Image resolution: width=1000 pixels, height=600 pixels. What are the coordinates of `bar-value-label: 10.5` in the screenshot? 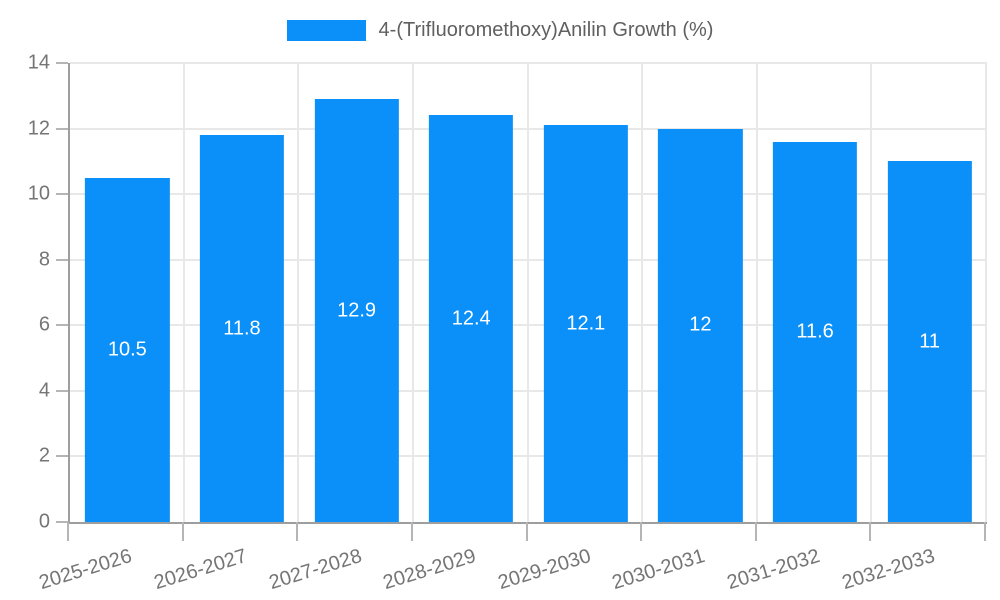 It's located at (127, 349).